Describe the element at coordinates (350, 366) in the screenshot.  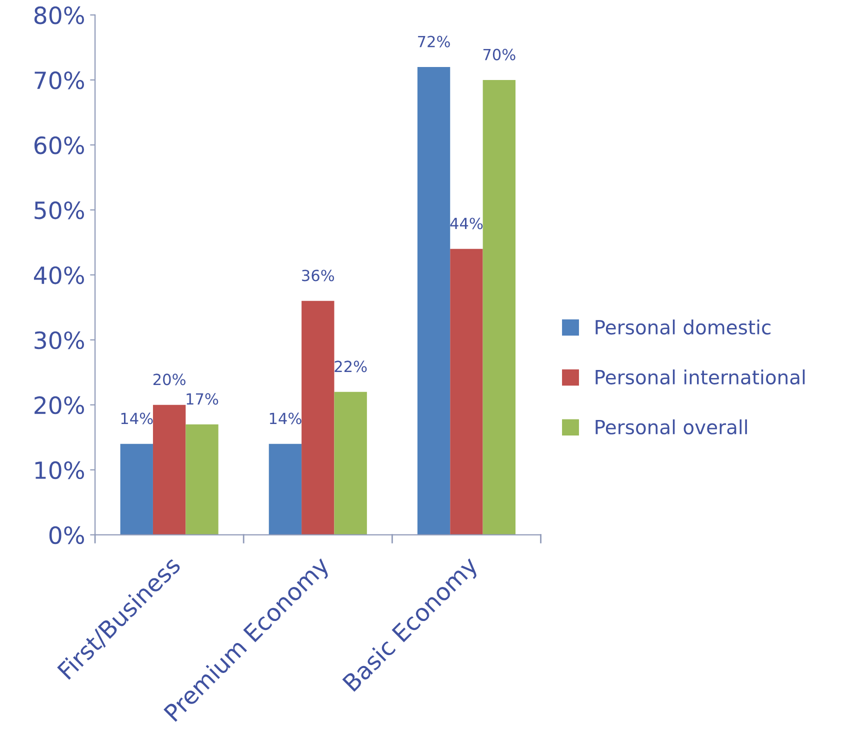
I see `data-label: 22%` at that location.